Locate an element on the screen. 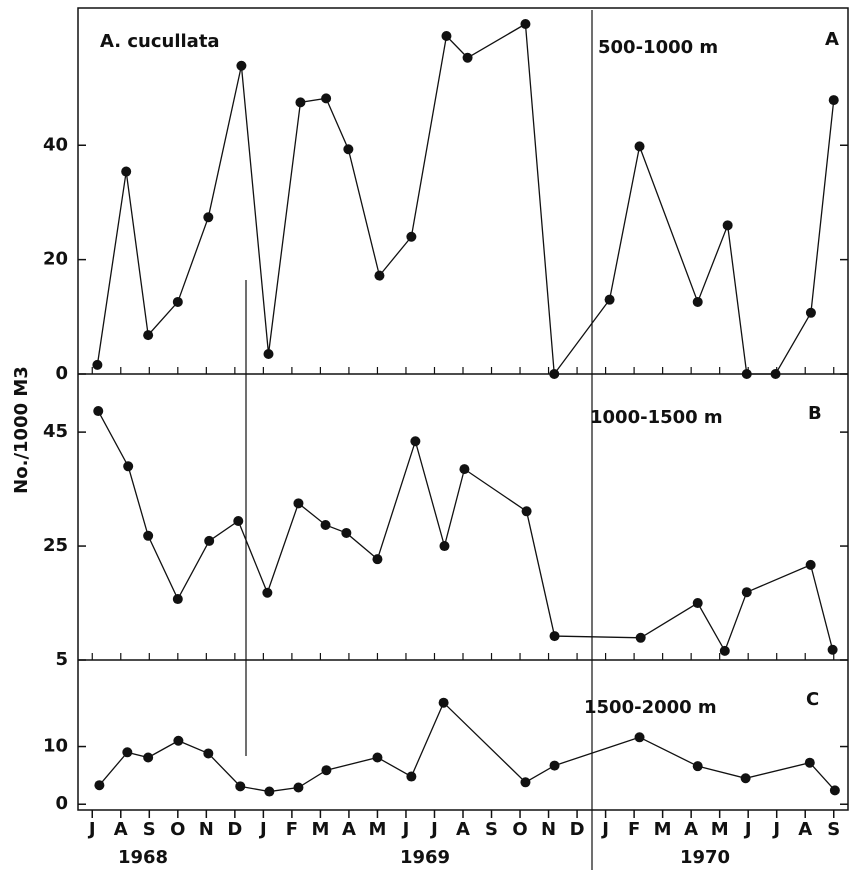 The height and width of the screenshot is (870, 850). panel-annotation: 1500-2000 m is located at coordinates (650, 707).